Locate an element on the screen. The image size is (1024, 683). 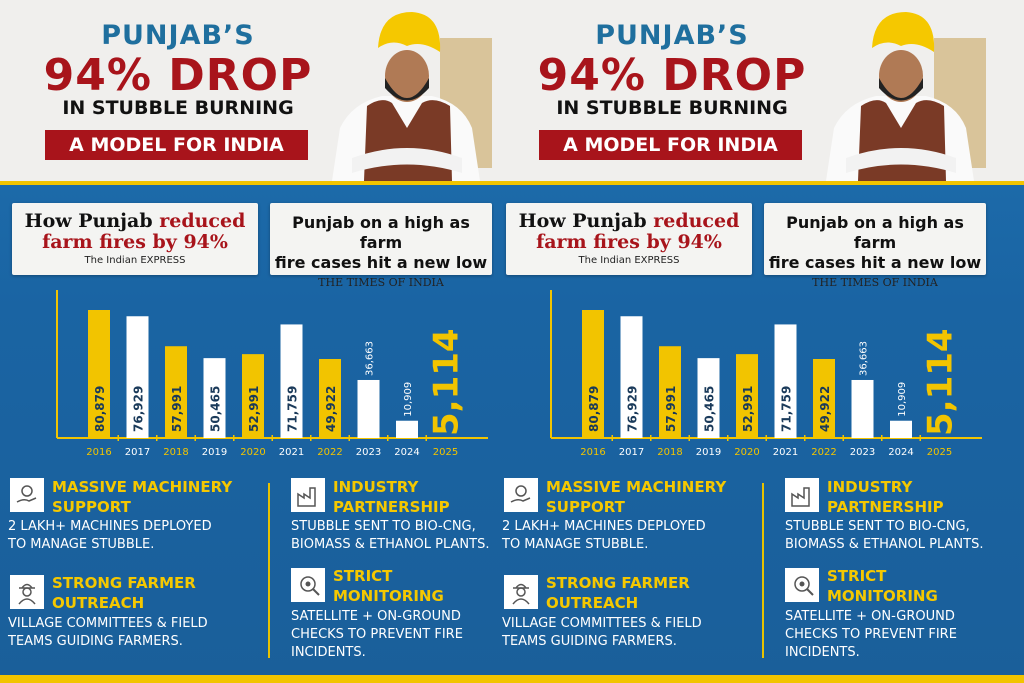
bar-2017 is located at coordinates (137, 377).